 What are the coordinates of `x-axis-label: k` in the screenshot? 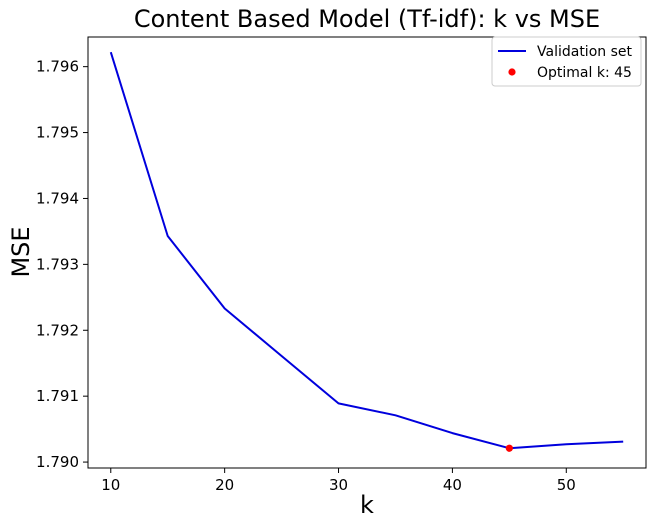 It's located at (367, 505).